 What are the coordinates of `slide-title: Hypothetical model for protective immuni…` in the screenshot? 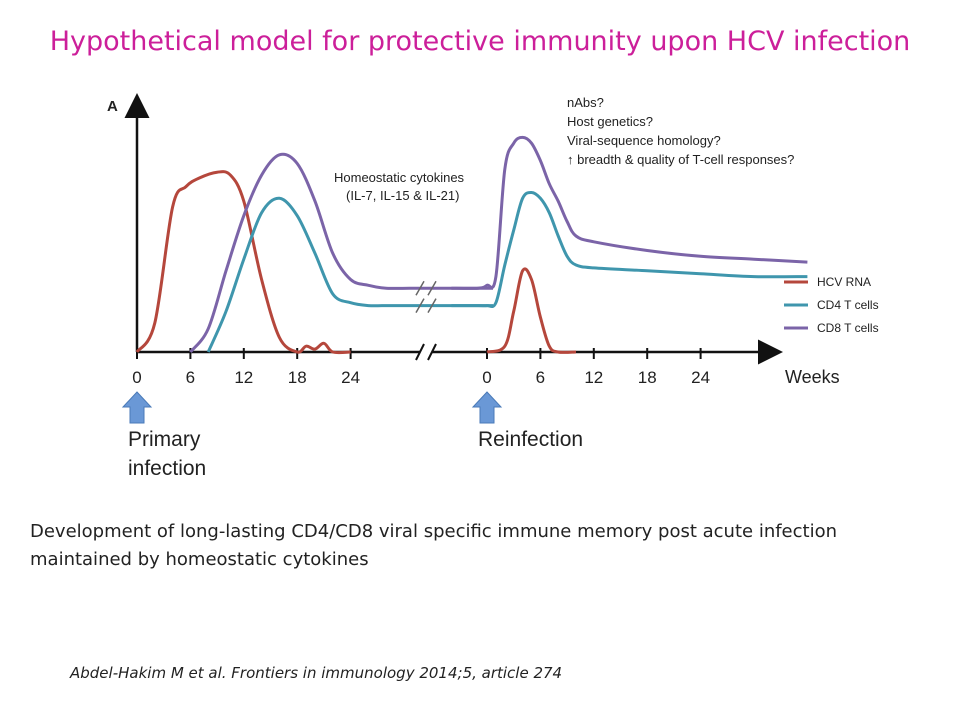 It's located at (480, 41).